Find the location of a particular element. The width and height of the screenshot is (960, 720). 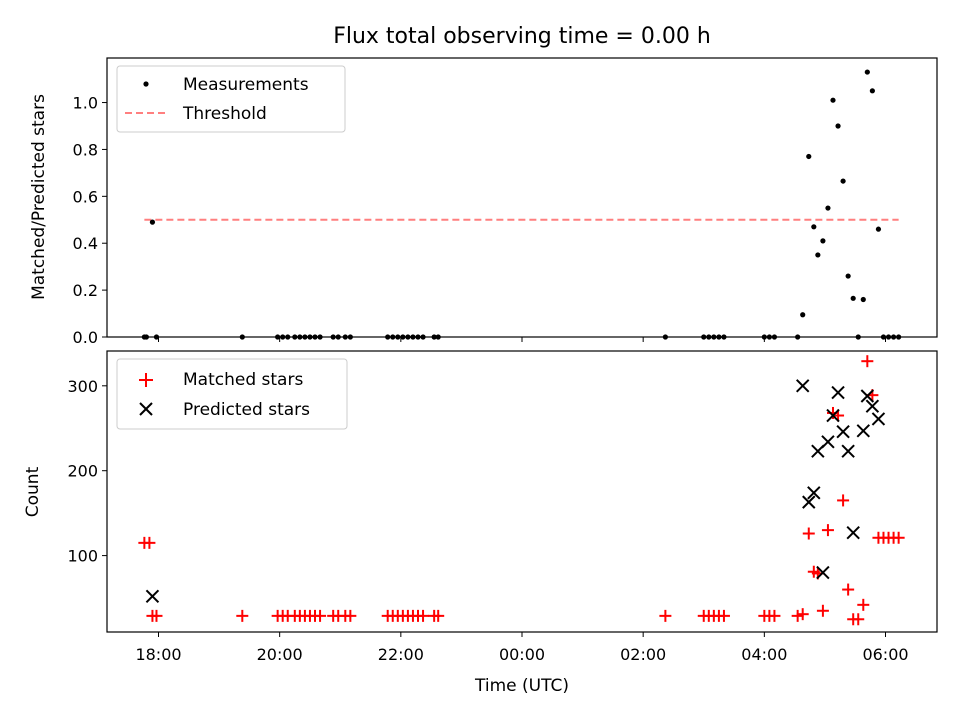

y-tick-label: 1.0 is located at coordinates (85, 103).